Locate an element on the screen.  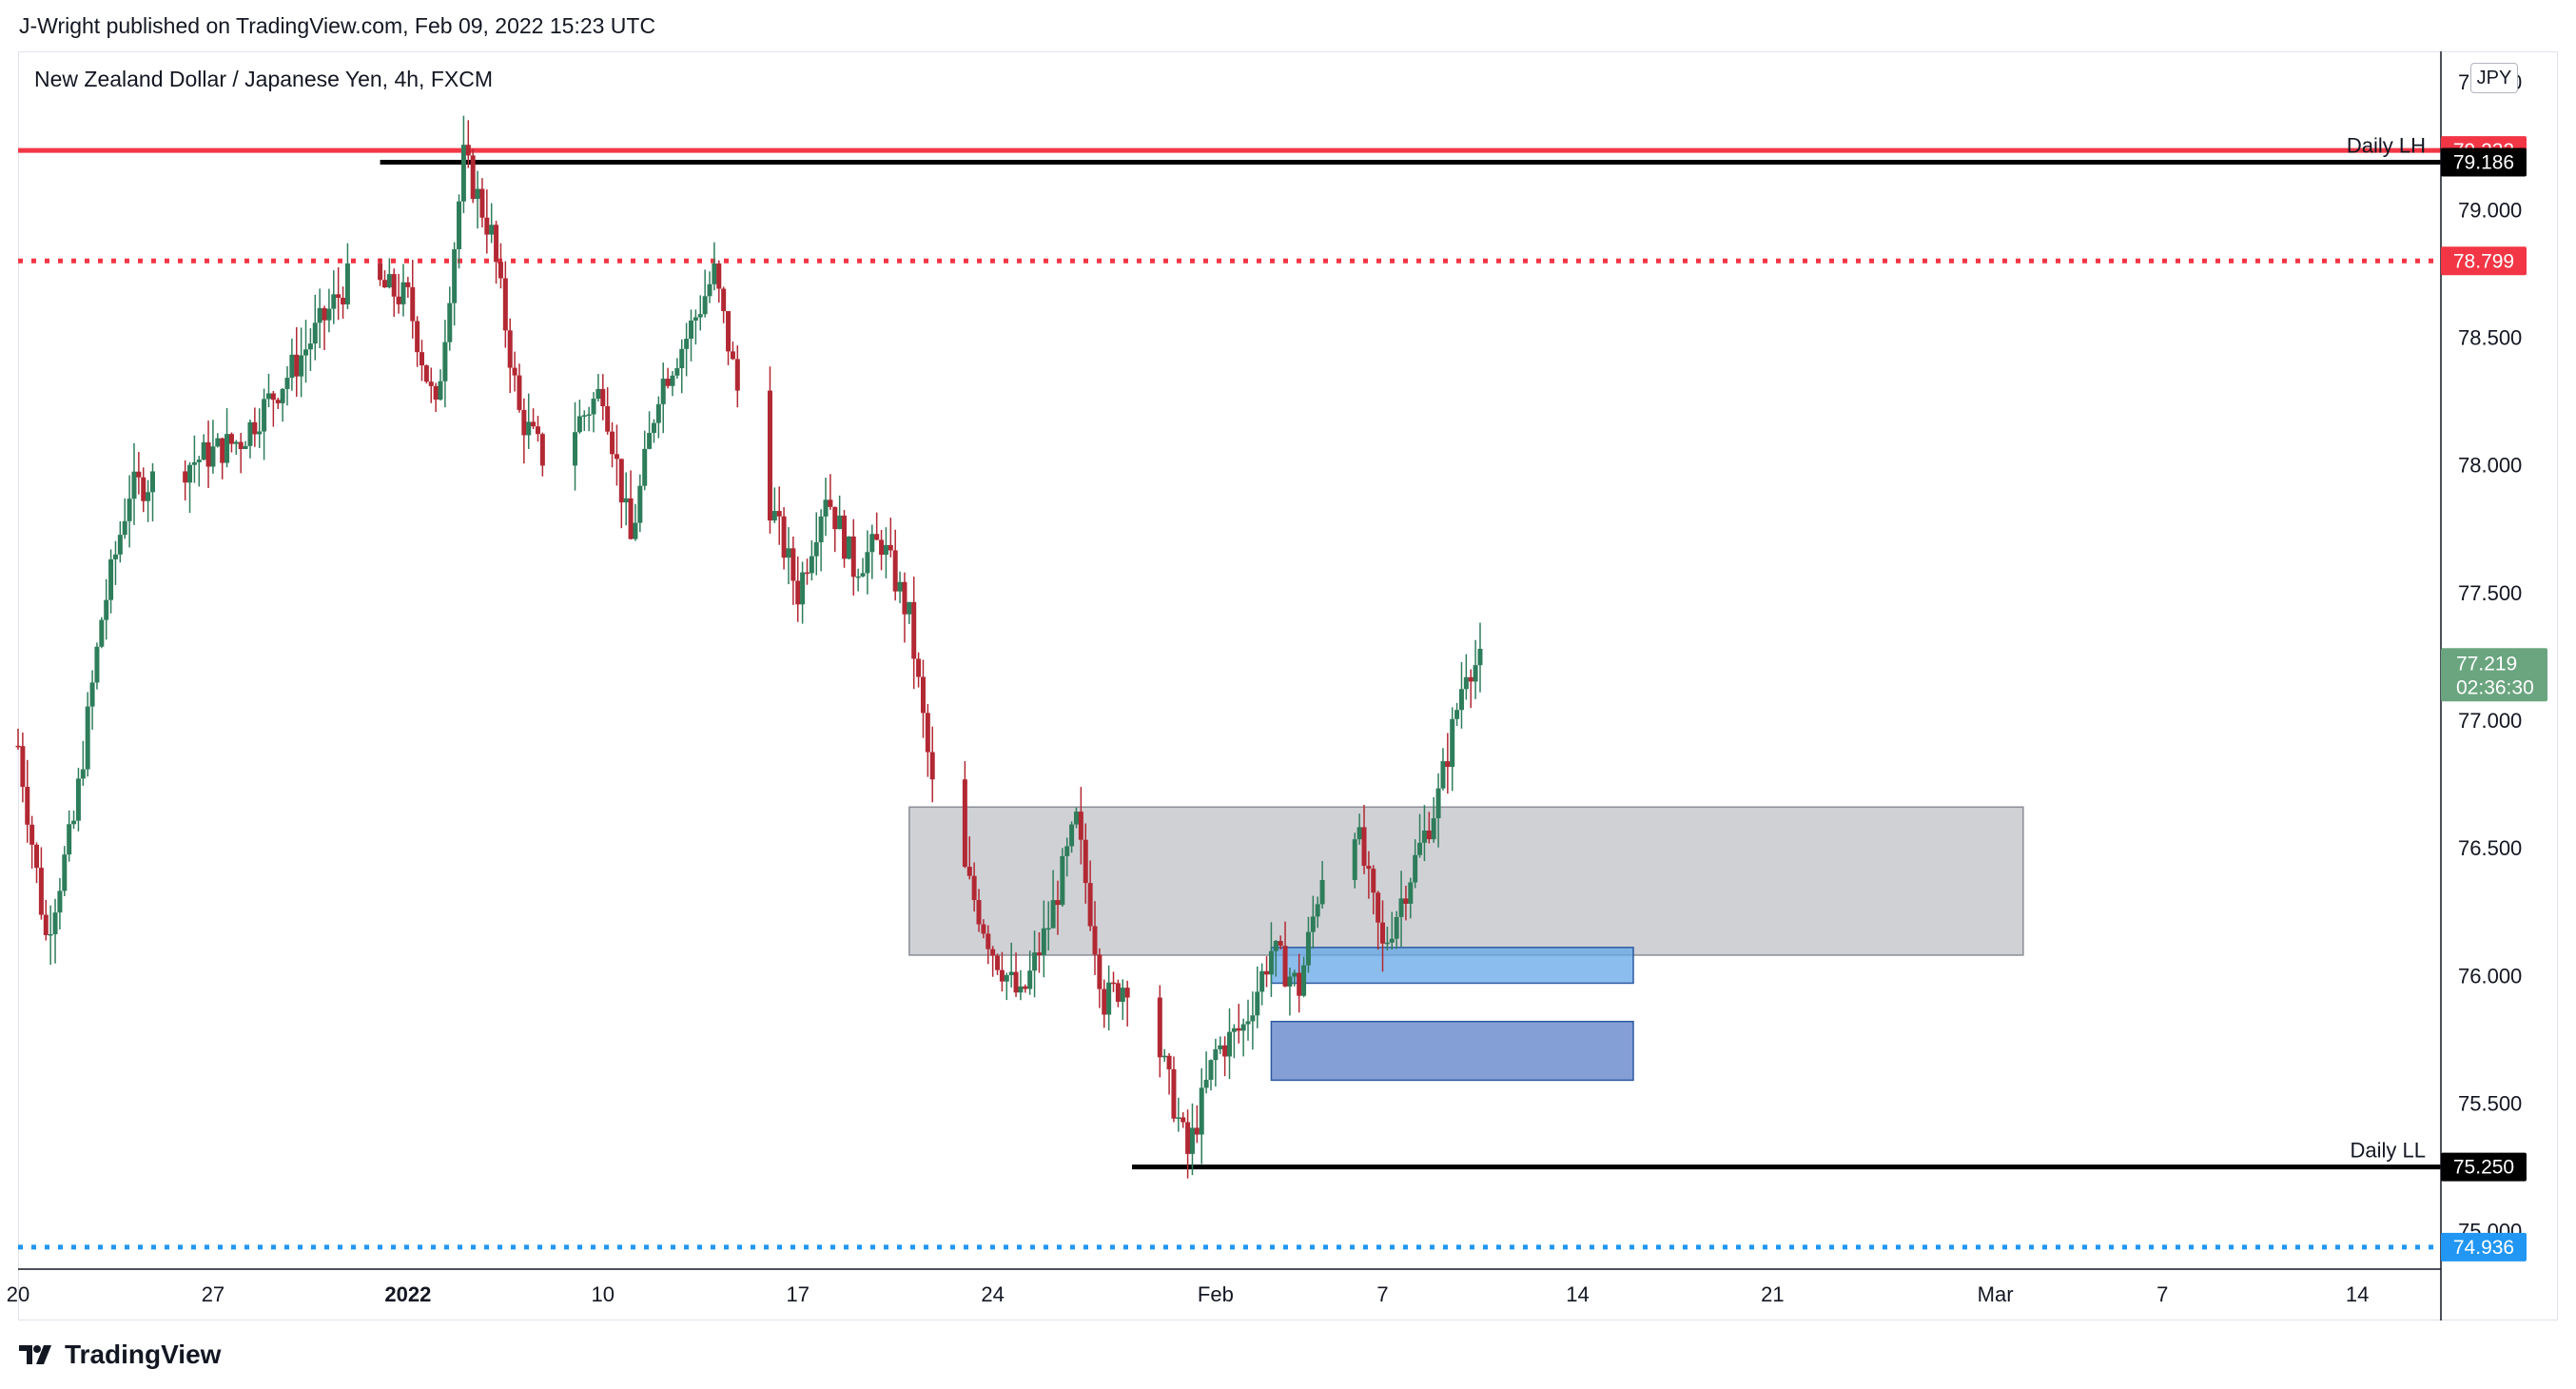
y-tick-label: 75.500 is located at coordinates (2490, 1104).